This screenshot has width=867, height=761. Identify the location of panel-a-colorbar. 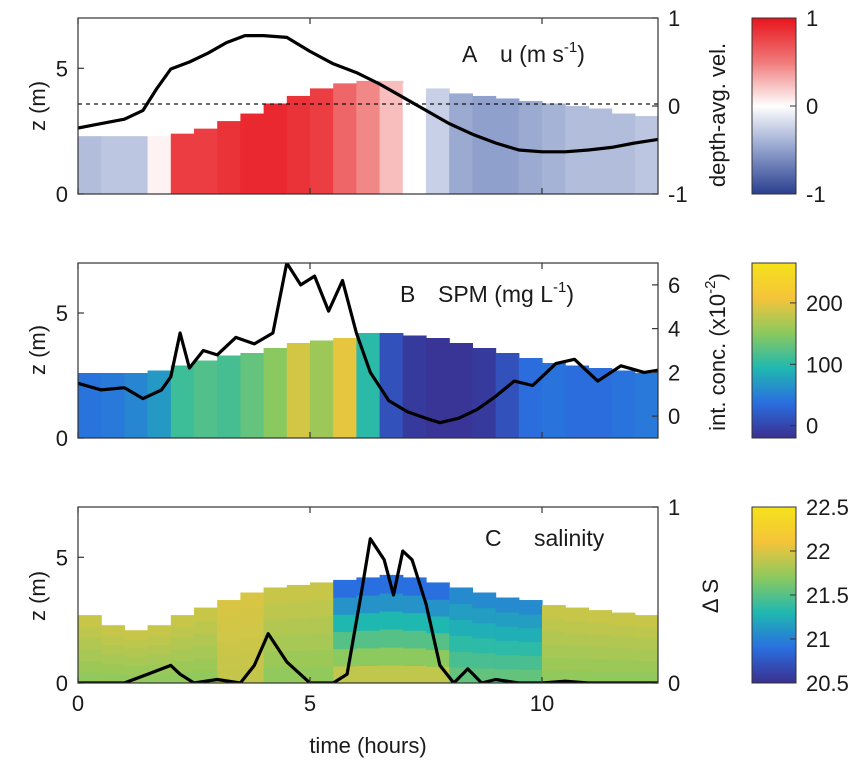
(774, 106).